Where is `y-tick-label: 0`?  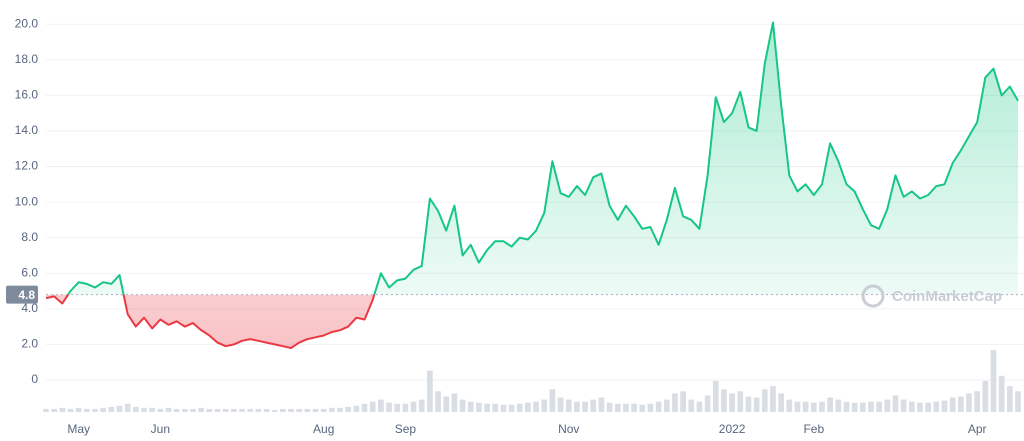
y-tick-label: 0 is located at coordinates (34, 379).